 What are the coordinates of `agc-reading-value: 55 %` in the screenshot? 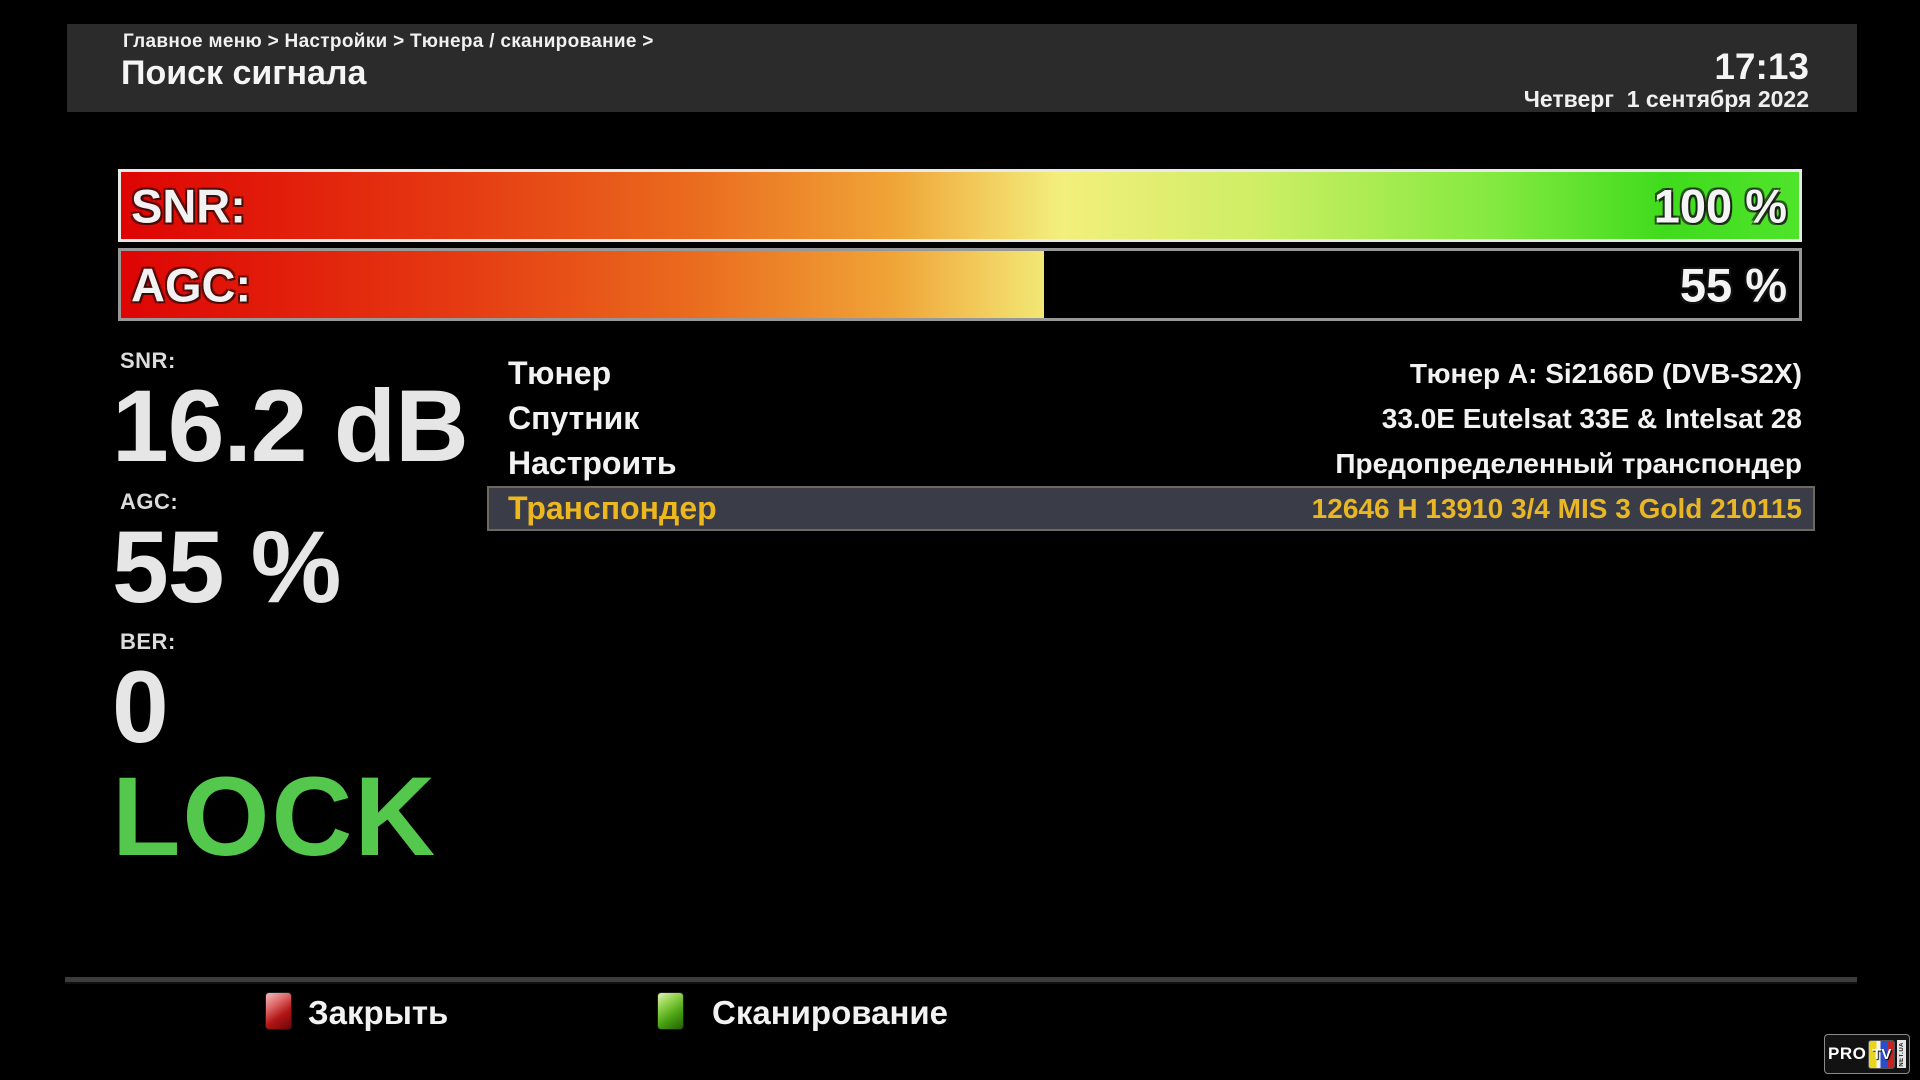 It's located at (226, 567).